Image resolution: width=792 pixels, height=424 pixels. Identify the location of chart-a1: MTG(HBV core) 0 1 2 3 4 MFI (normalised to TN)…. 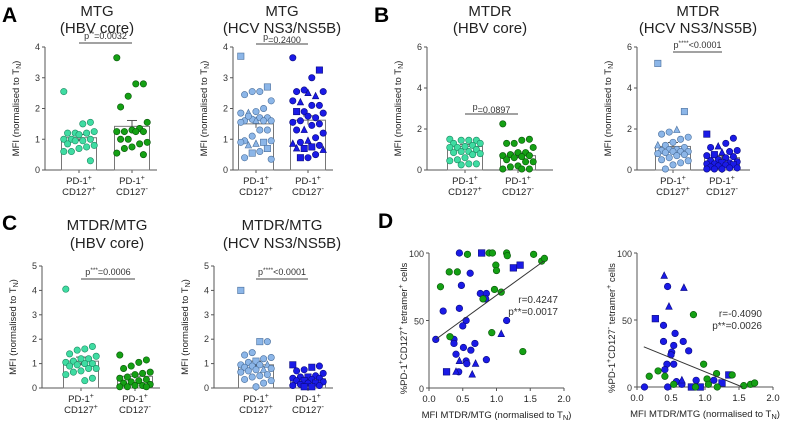
(84, 100).